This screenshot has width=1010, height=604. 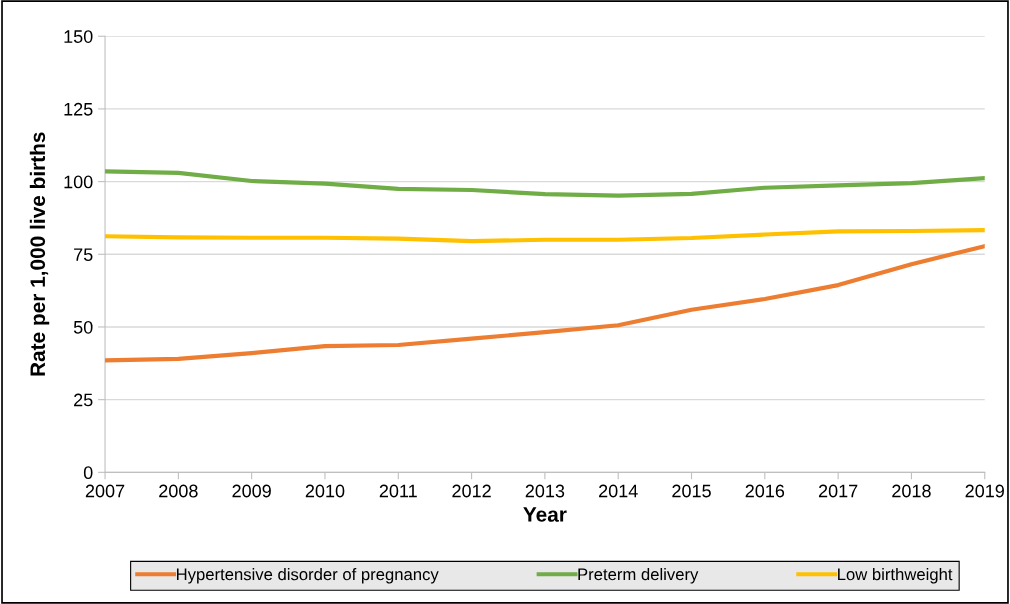 What do you see at coordinates (691, 491) in the screenshot?
I see `x-tick-label: 2015` at bounding box center [691, 491].